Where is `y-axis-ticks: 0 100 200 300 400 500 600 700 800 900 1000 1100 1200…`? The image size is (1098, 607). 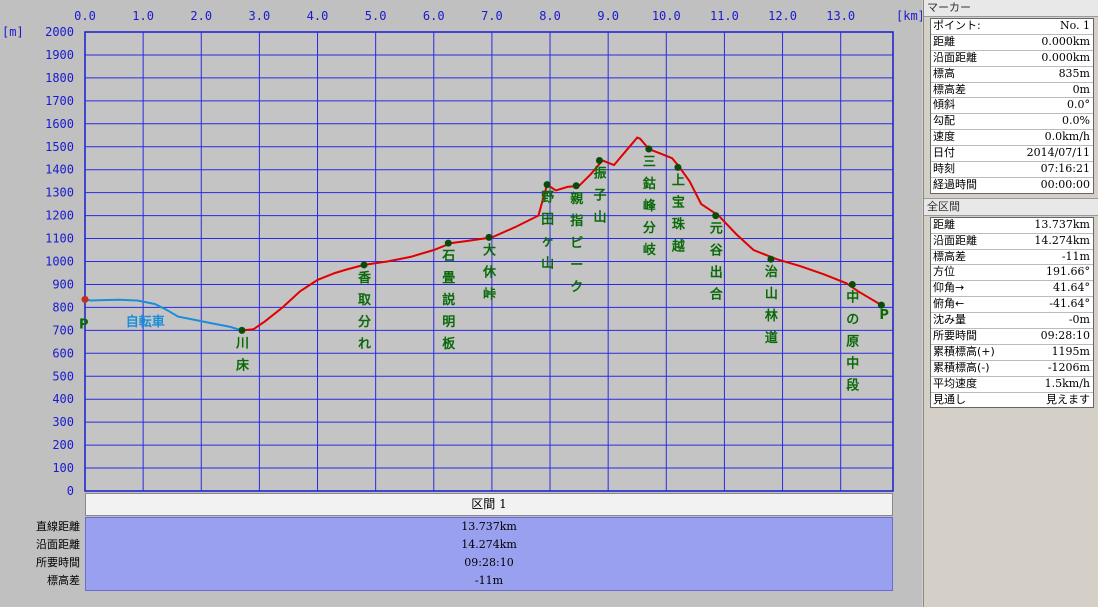 y-axis-ticks: 0 100 200 300 400 500 600 700 800 900 1000 1100 1200… is located at coordinates (59, 260).